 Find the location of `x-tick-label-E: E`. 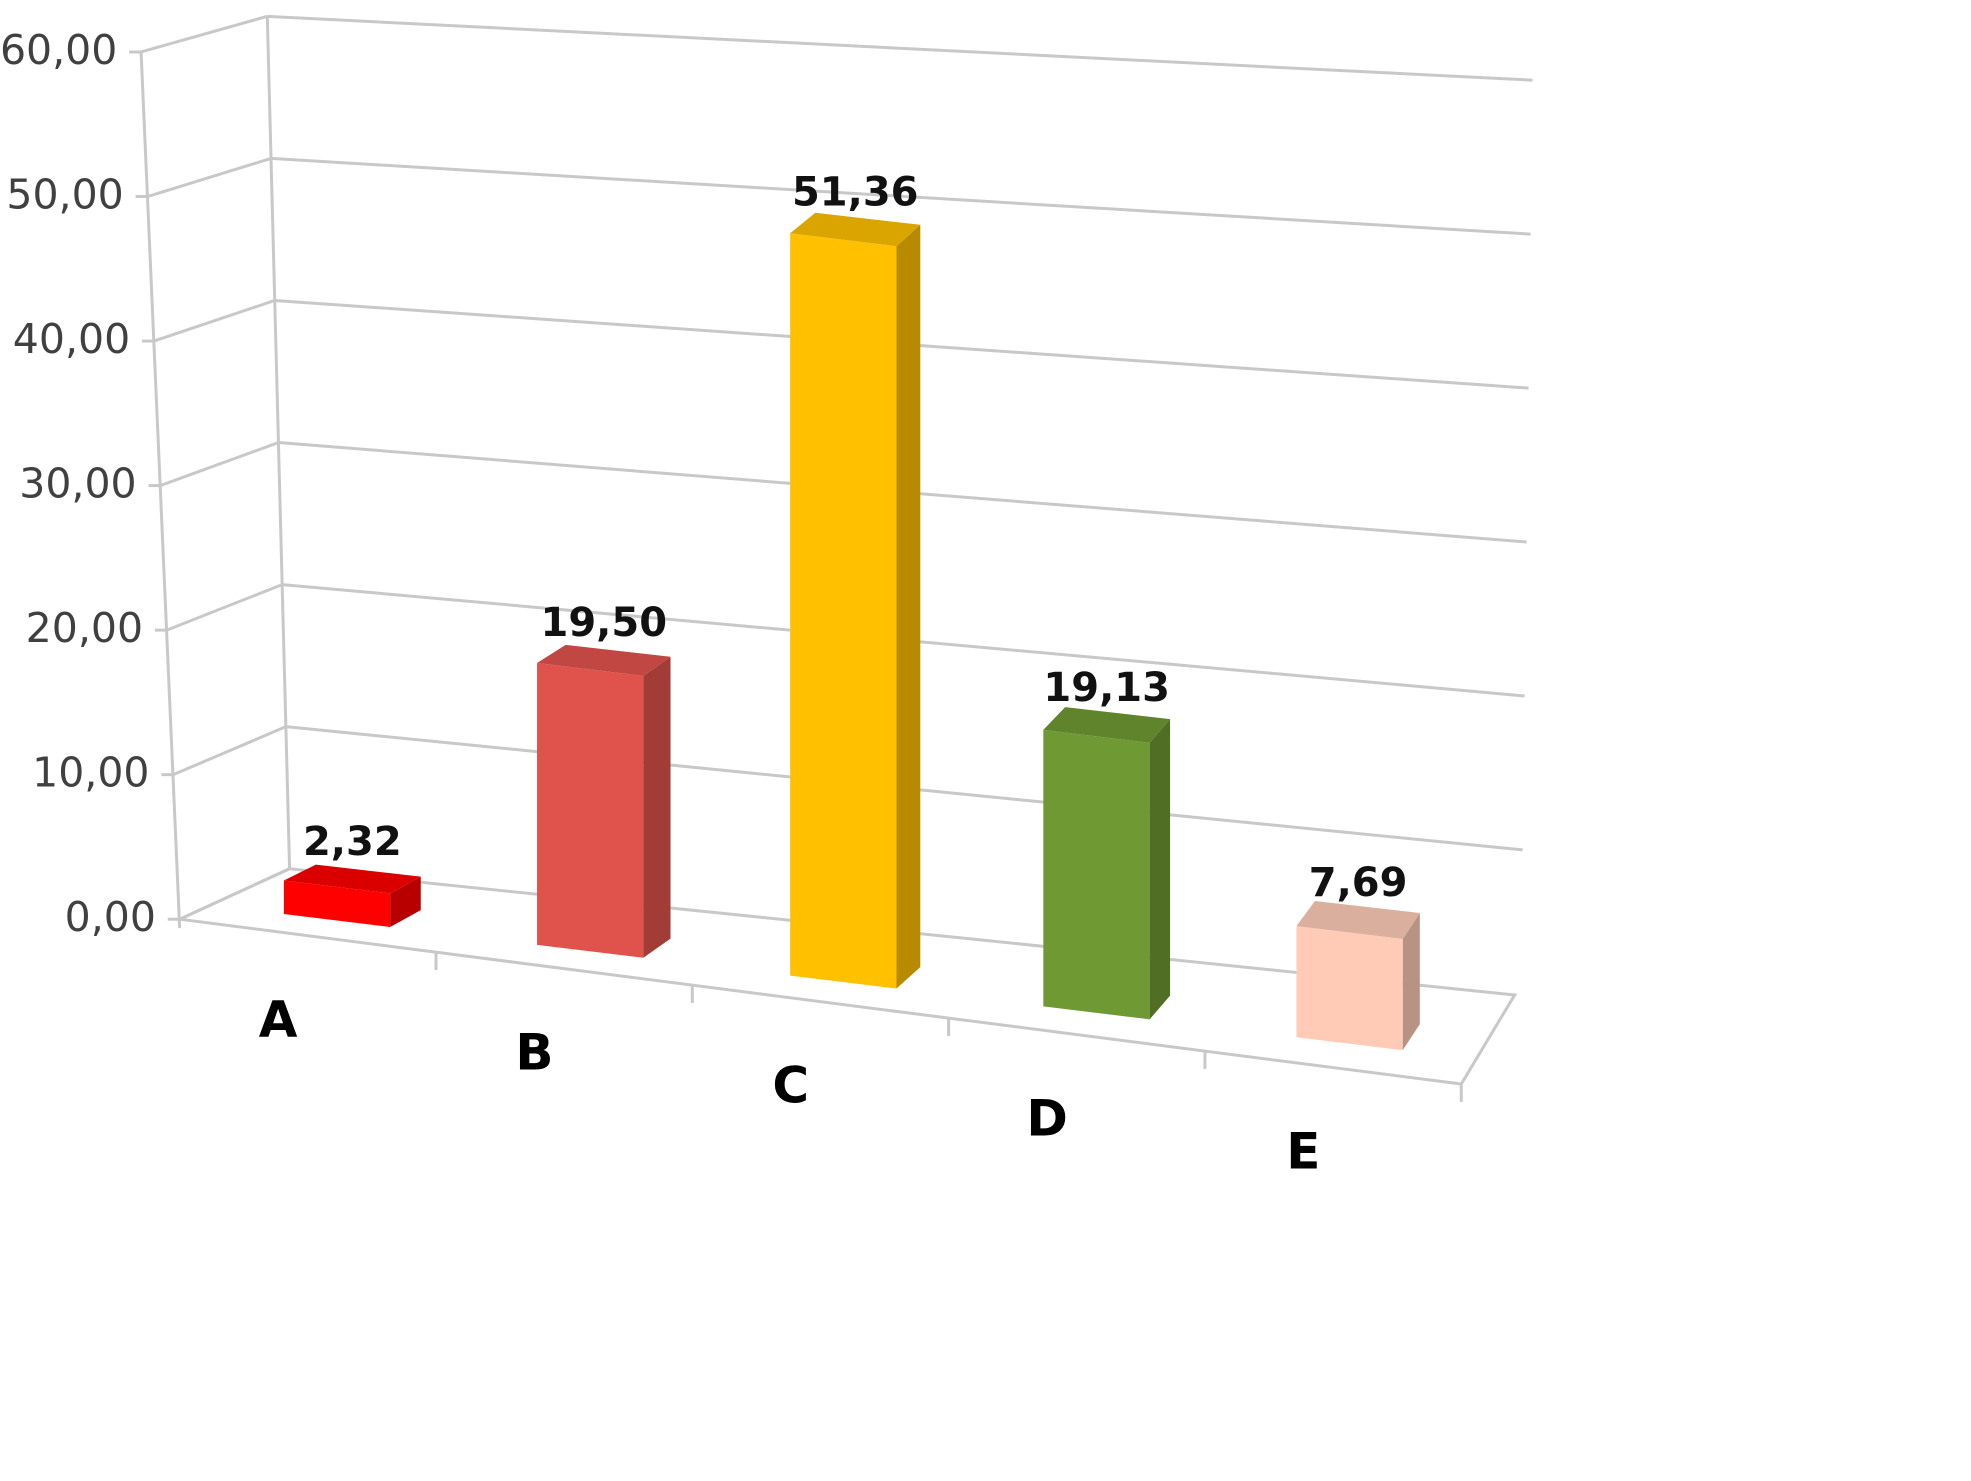

x-tick-label-E: E is located at coordinates (1303, 1152).